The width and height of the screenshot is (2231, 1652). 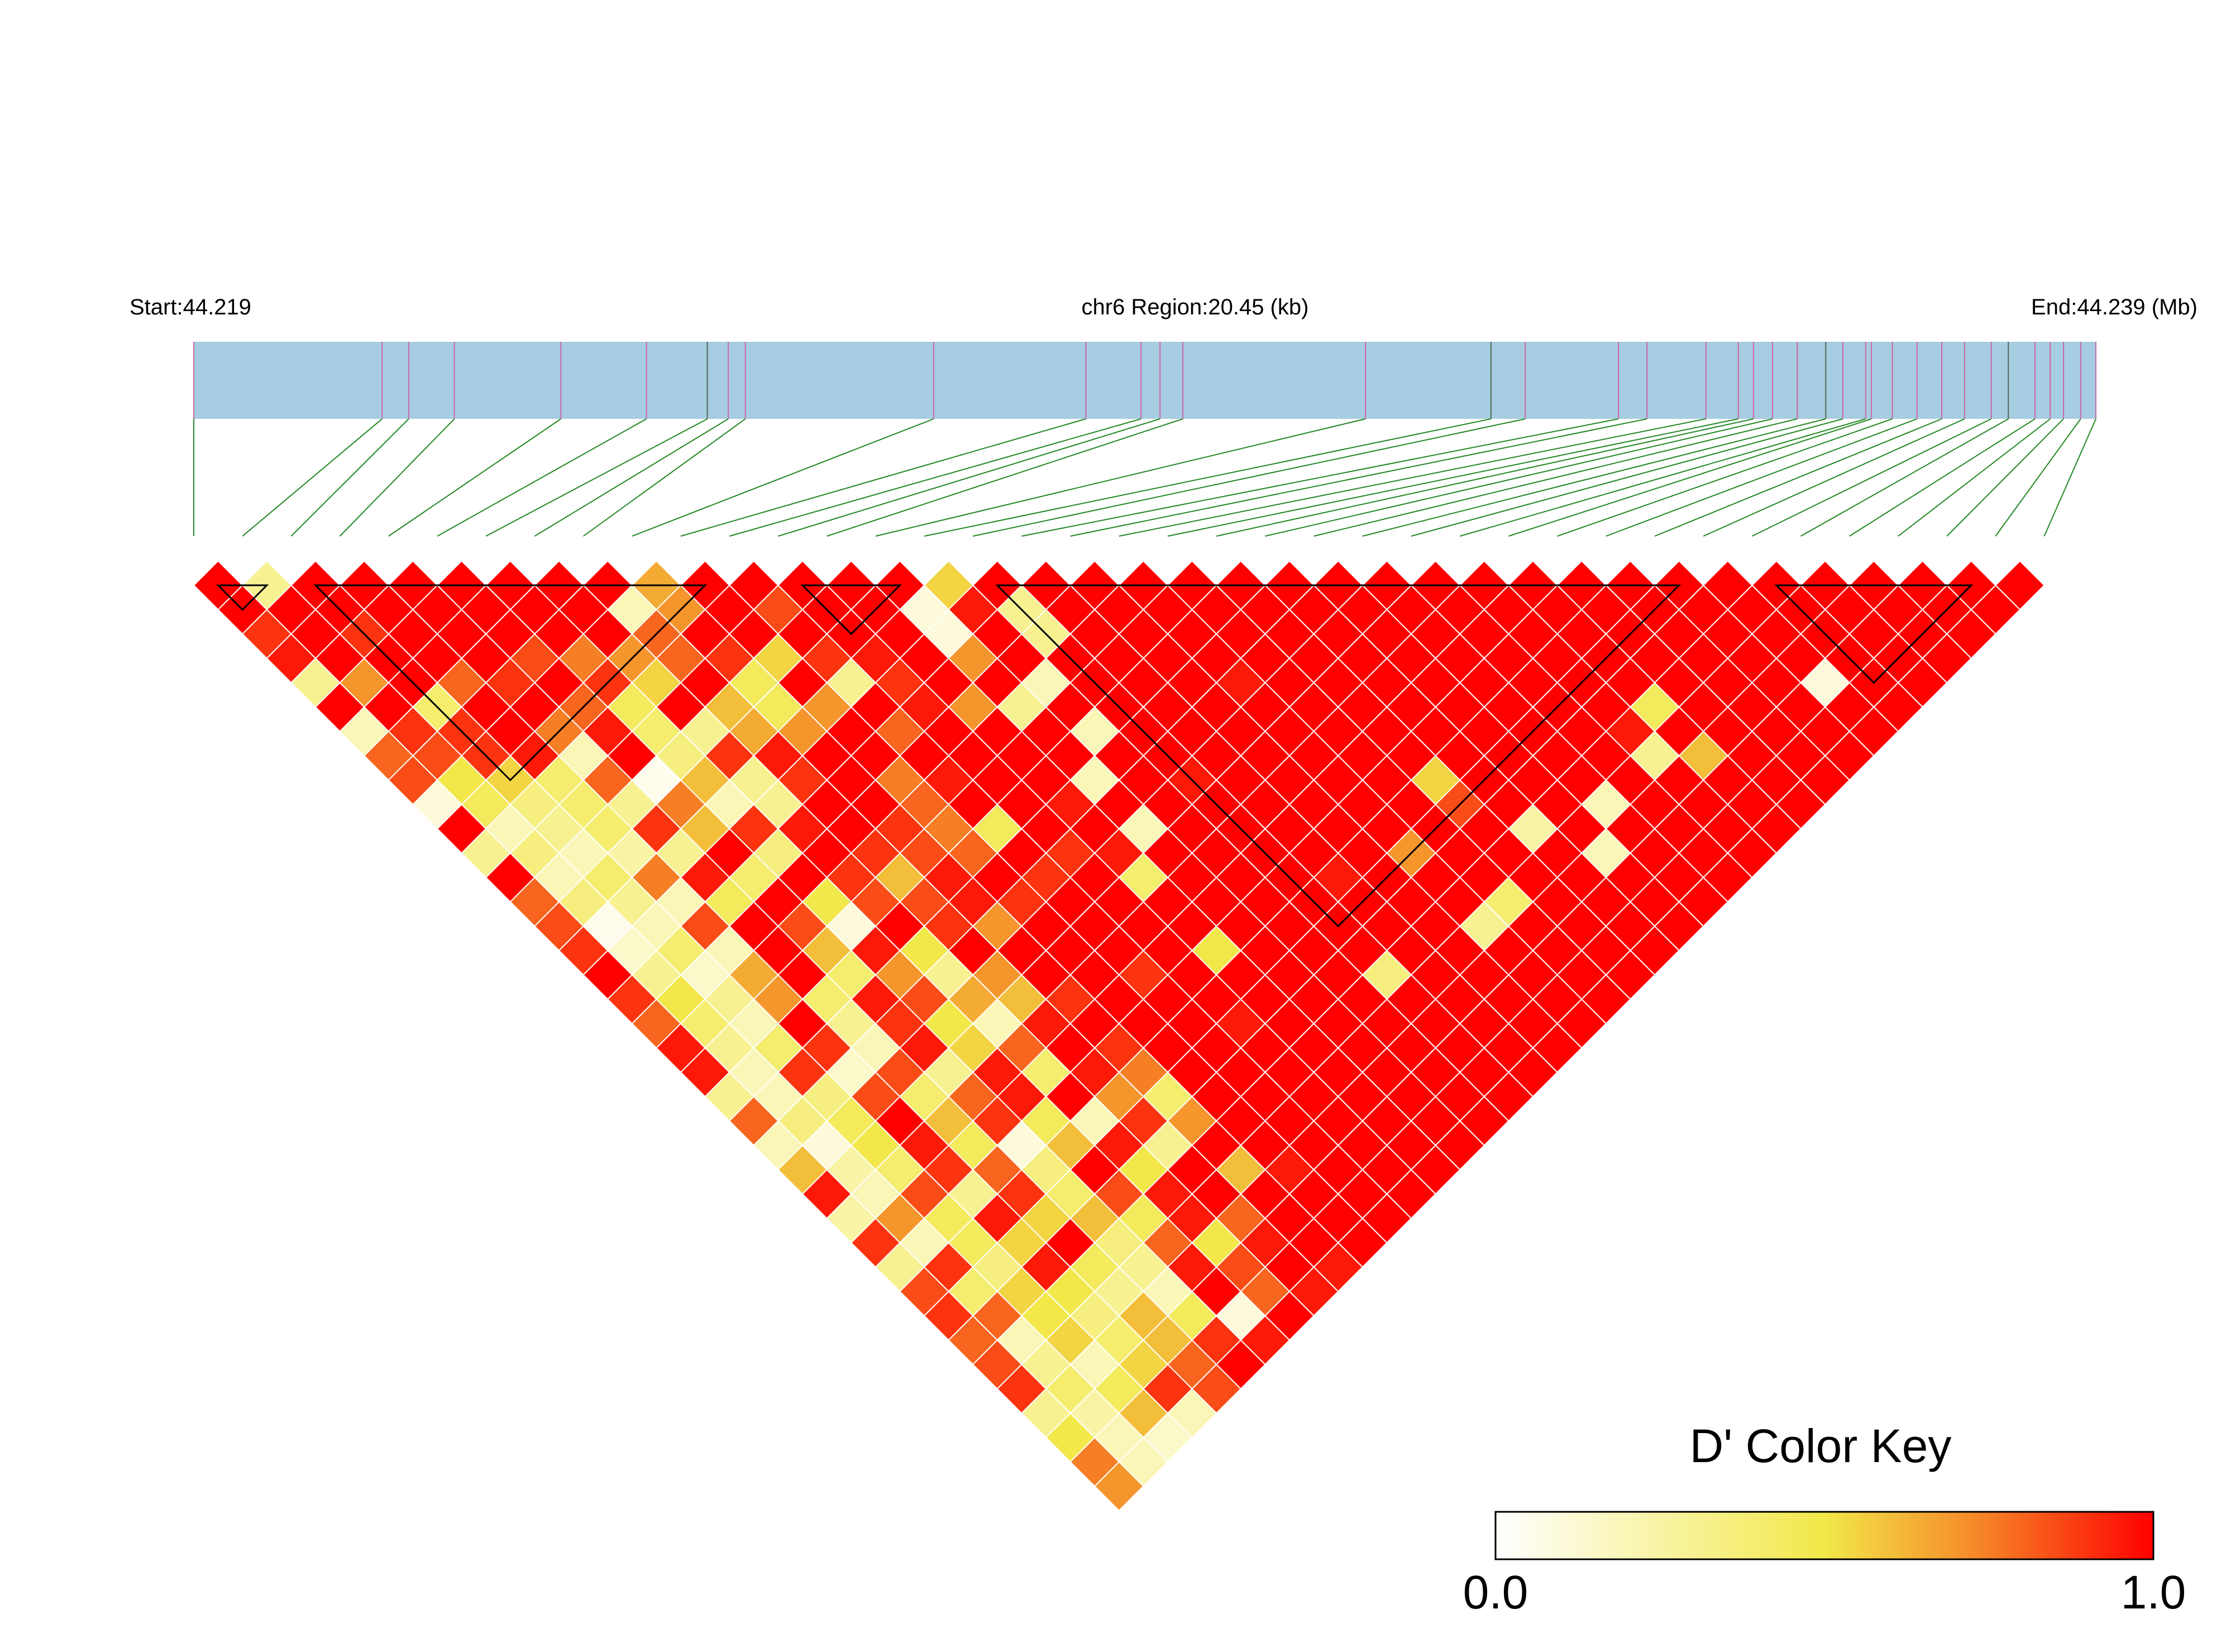 I want to click on region-size-label: chr6 Region:20.45 (kb), so click(x=1195, y=307).